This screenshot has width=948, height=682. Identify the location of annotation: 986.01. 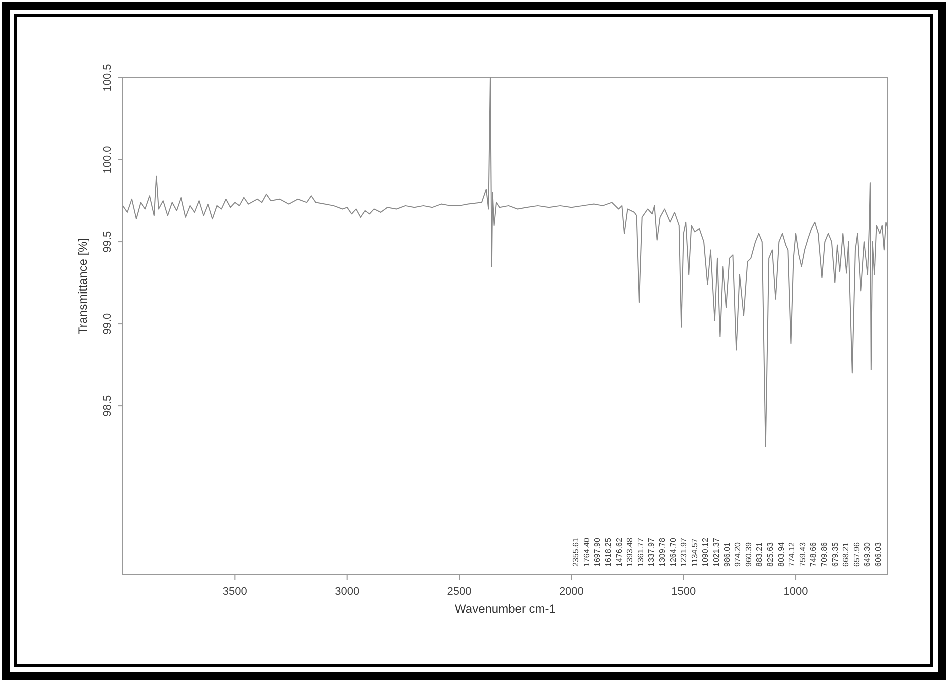
(727, 554).